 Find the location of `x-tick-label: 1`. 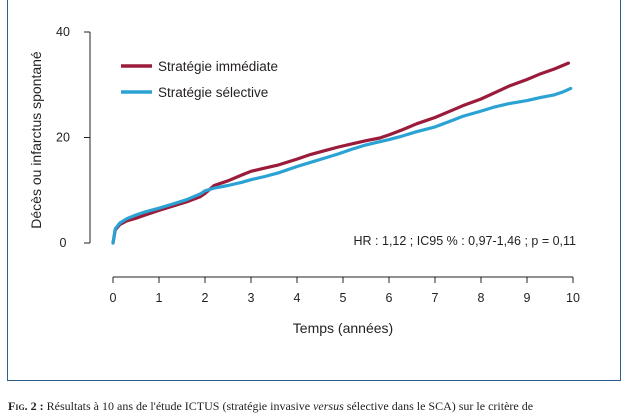

x-tick-label: 1 is located at coordinates (159, 298).